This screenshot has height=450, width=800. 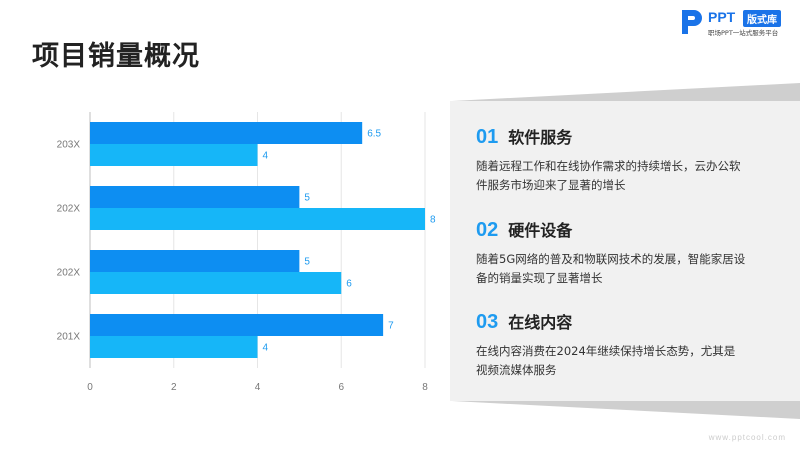 I want to click on item-heading: 硬件设备, so click(x=540, y=230).